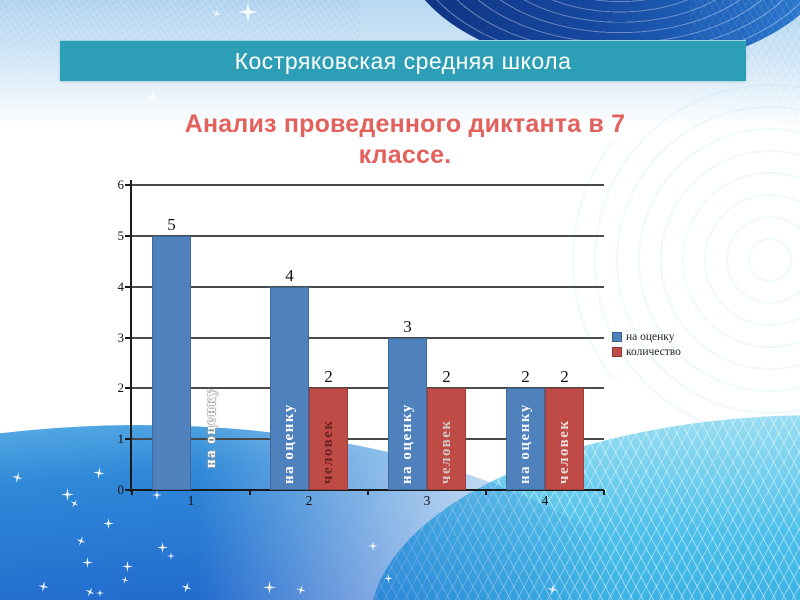  Describe the element at coordinates (368, 388) in the screenshot. I see `gridline-y2` at that location.